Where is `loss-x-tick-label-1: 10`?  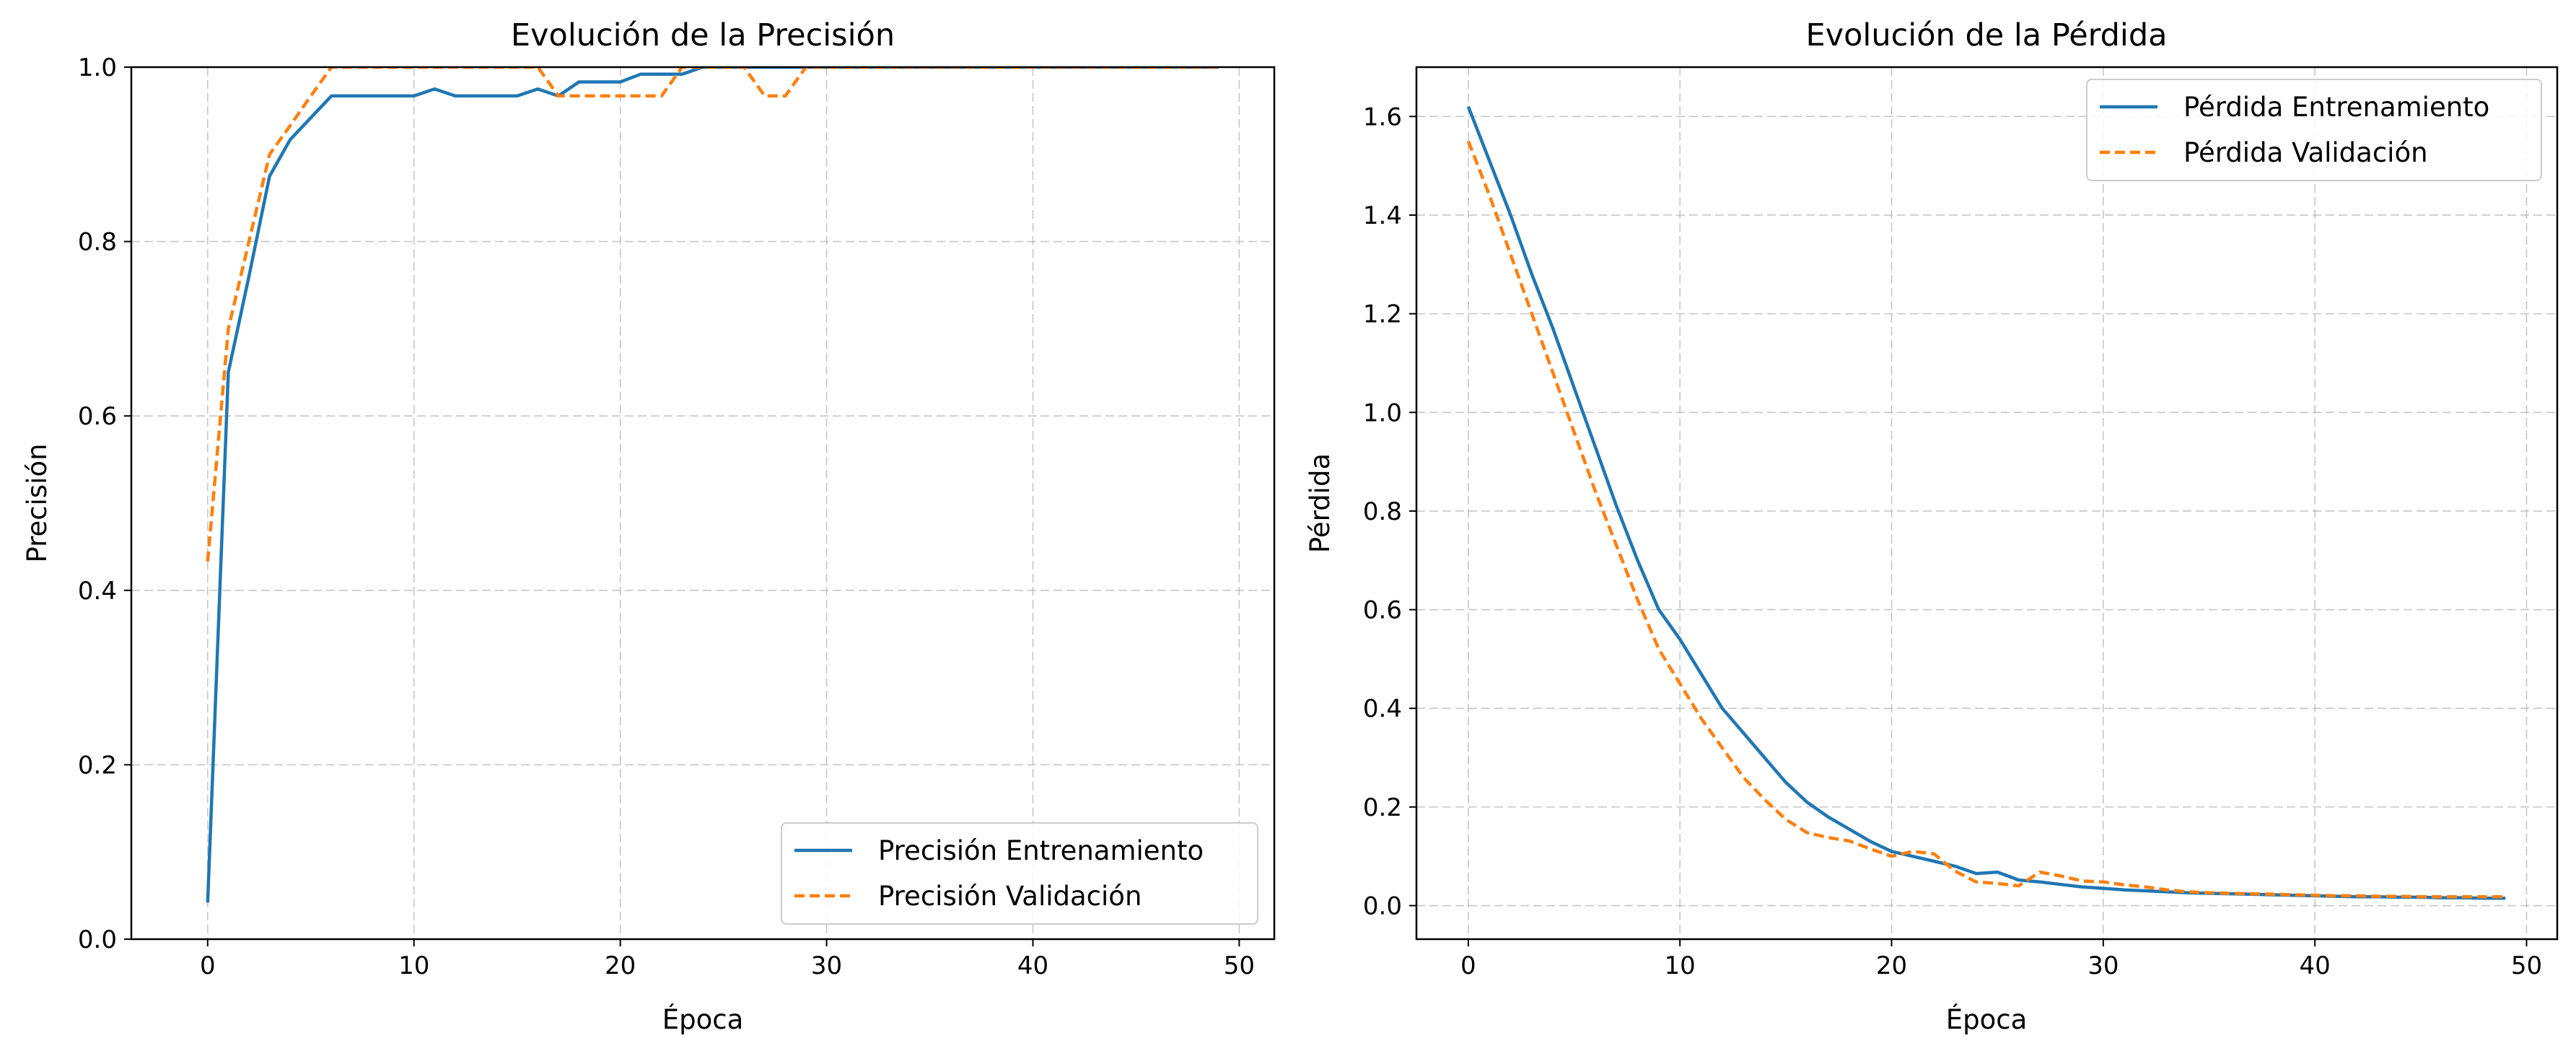 loss-x-tick-label-1: 10 is located at coordinates (1680, 965).